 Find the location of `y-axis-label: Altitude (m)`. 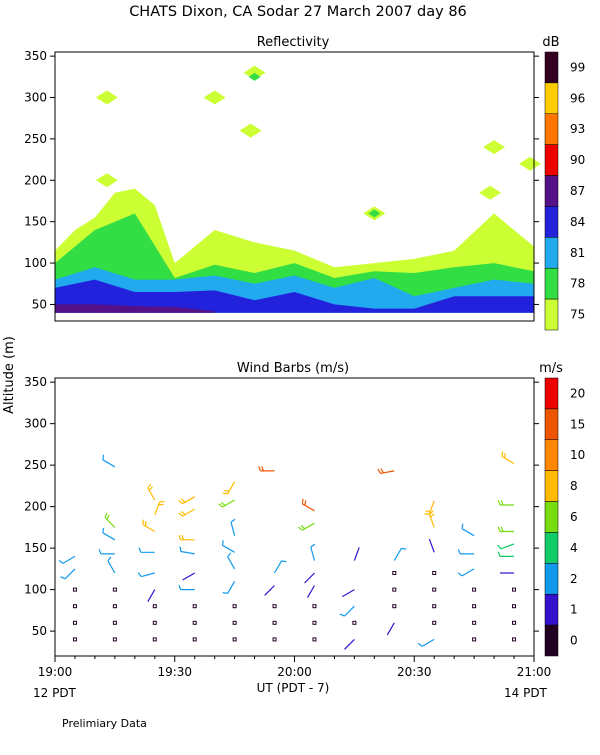

y-axis-label: Altitude (m) is located at coordinates (9, 375).